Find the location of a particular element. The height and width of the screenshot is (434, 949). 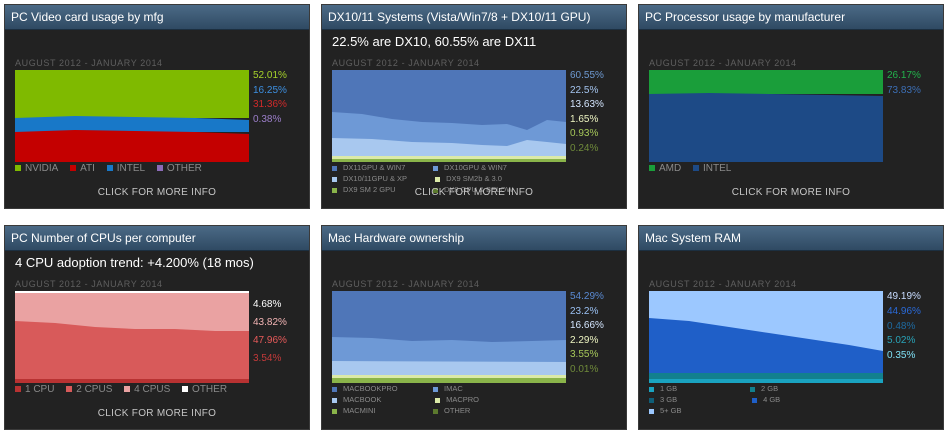

legend-item: MACBOOKPRO is located at coordinates (378, 388).